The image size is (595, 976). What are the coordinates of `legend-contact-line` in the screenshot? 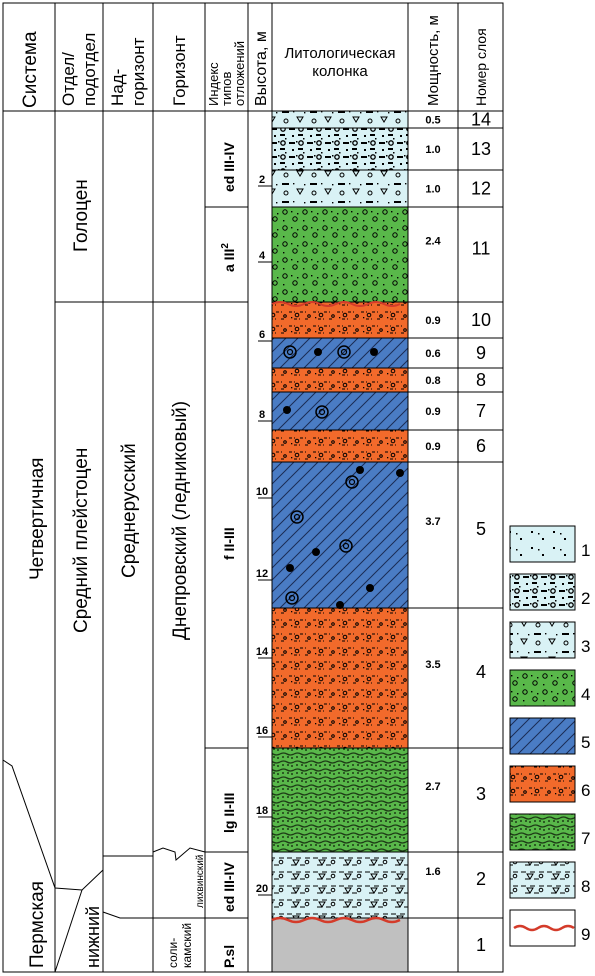 It's located at (544, 928).